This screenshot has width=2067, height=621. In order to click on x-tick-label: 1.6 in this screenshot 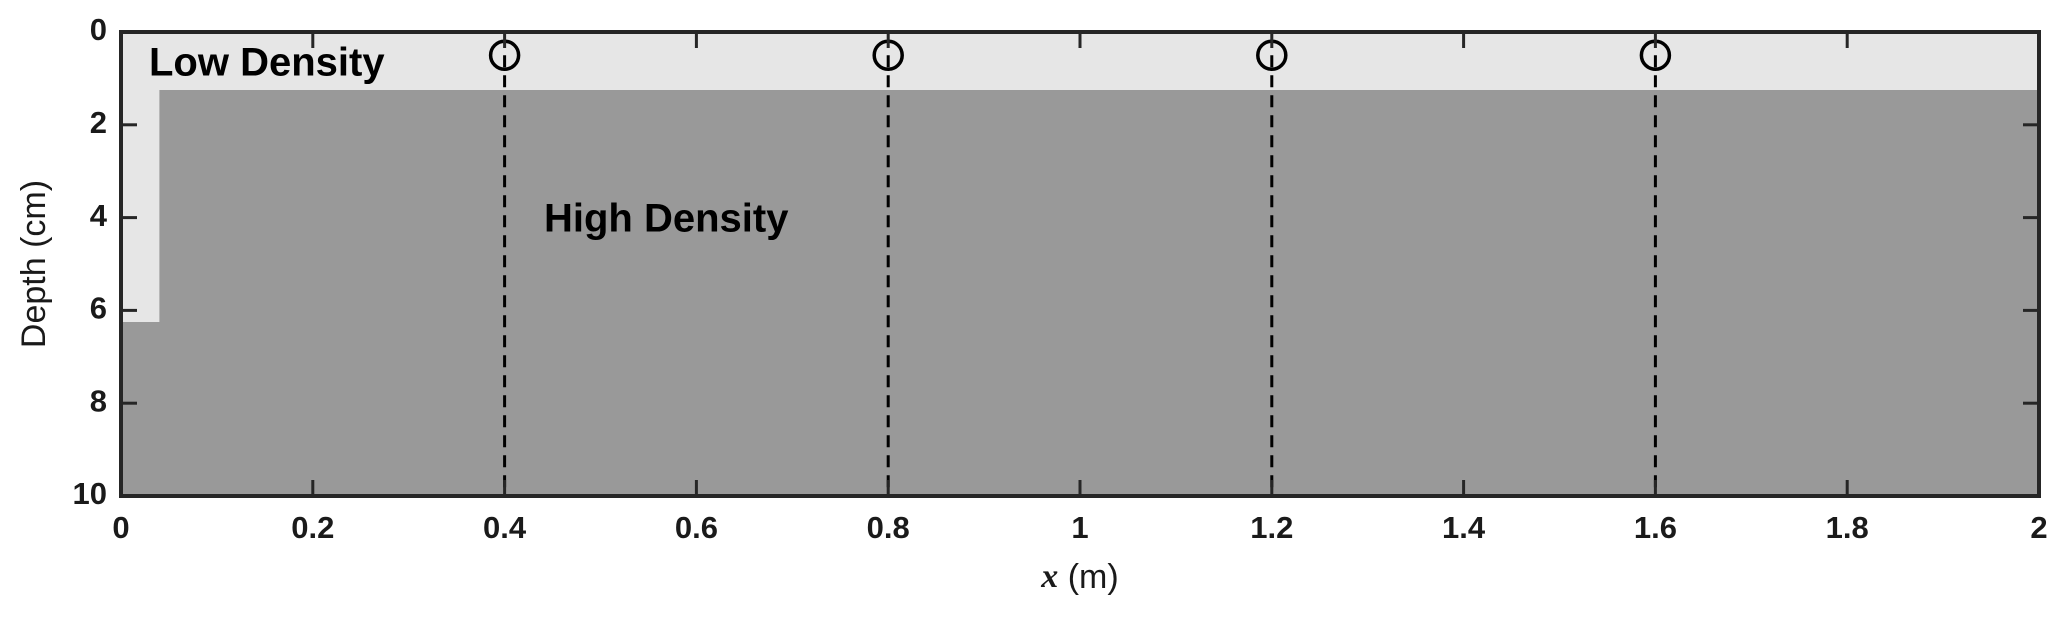, I will do `click(1655, 527)`.